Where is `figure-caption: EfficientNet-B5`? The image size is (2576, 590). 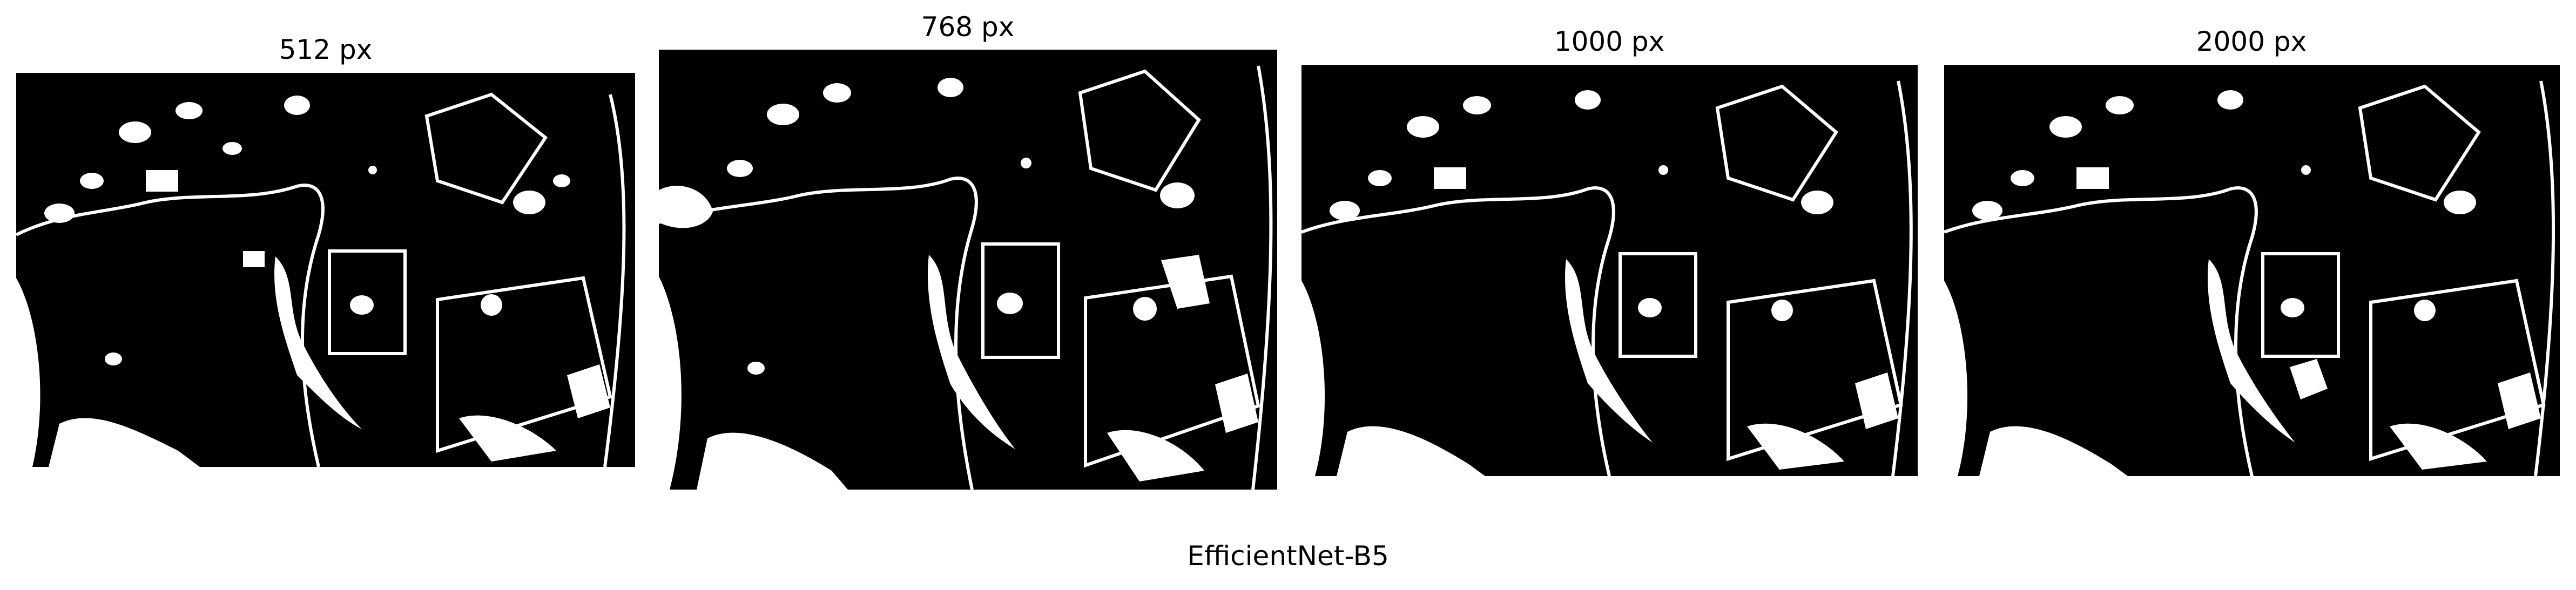 figure-caption: EfficientNet-B5 is located at coordinates (1288, 556).